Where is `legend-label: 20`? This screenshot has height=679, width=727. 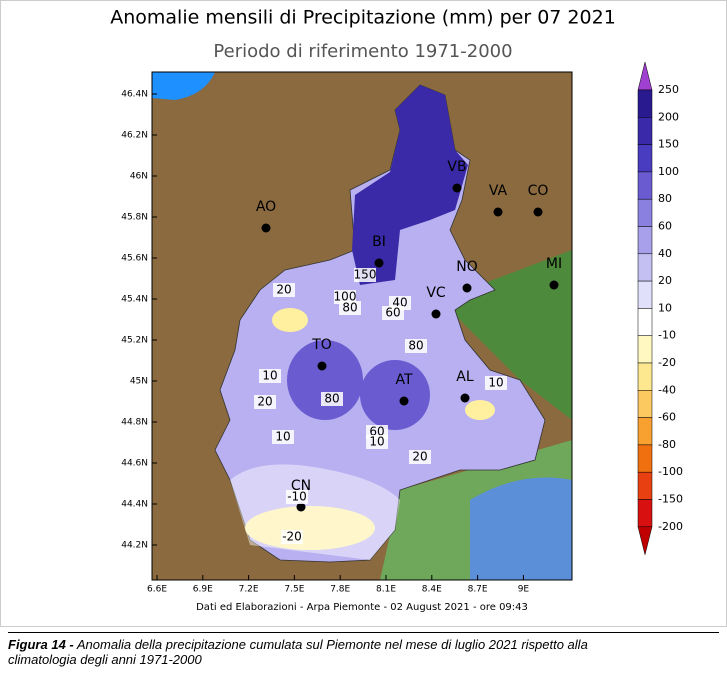 legend-label: 20 is located at coordinates (665, 280).